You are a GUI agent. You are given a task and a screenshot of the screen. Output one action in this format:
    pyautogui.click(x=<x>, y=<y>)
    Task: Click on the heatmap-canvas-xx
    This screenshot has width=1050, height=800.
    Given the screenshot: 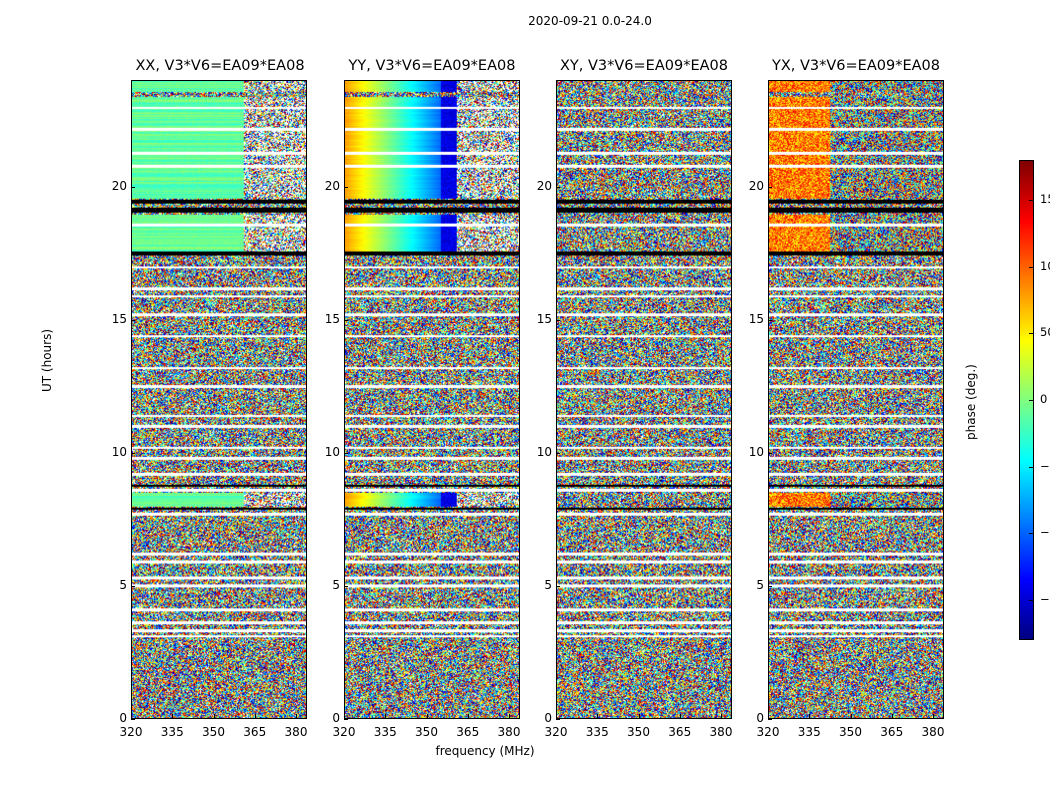 What is the action you would take?
    pyautogui.click(x=219, y=399)
    